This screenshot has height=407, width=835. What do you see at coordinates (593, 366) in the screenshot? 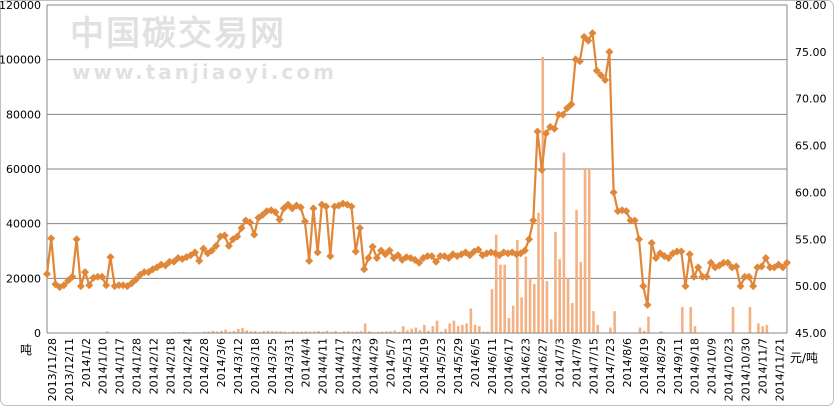
I see `x-axis-tick-label: 2014/7/15` at bounding box center [593, 366].